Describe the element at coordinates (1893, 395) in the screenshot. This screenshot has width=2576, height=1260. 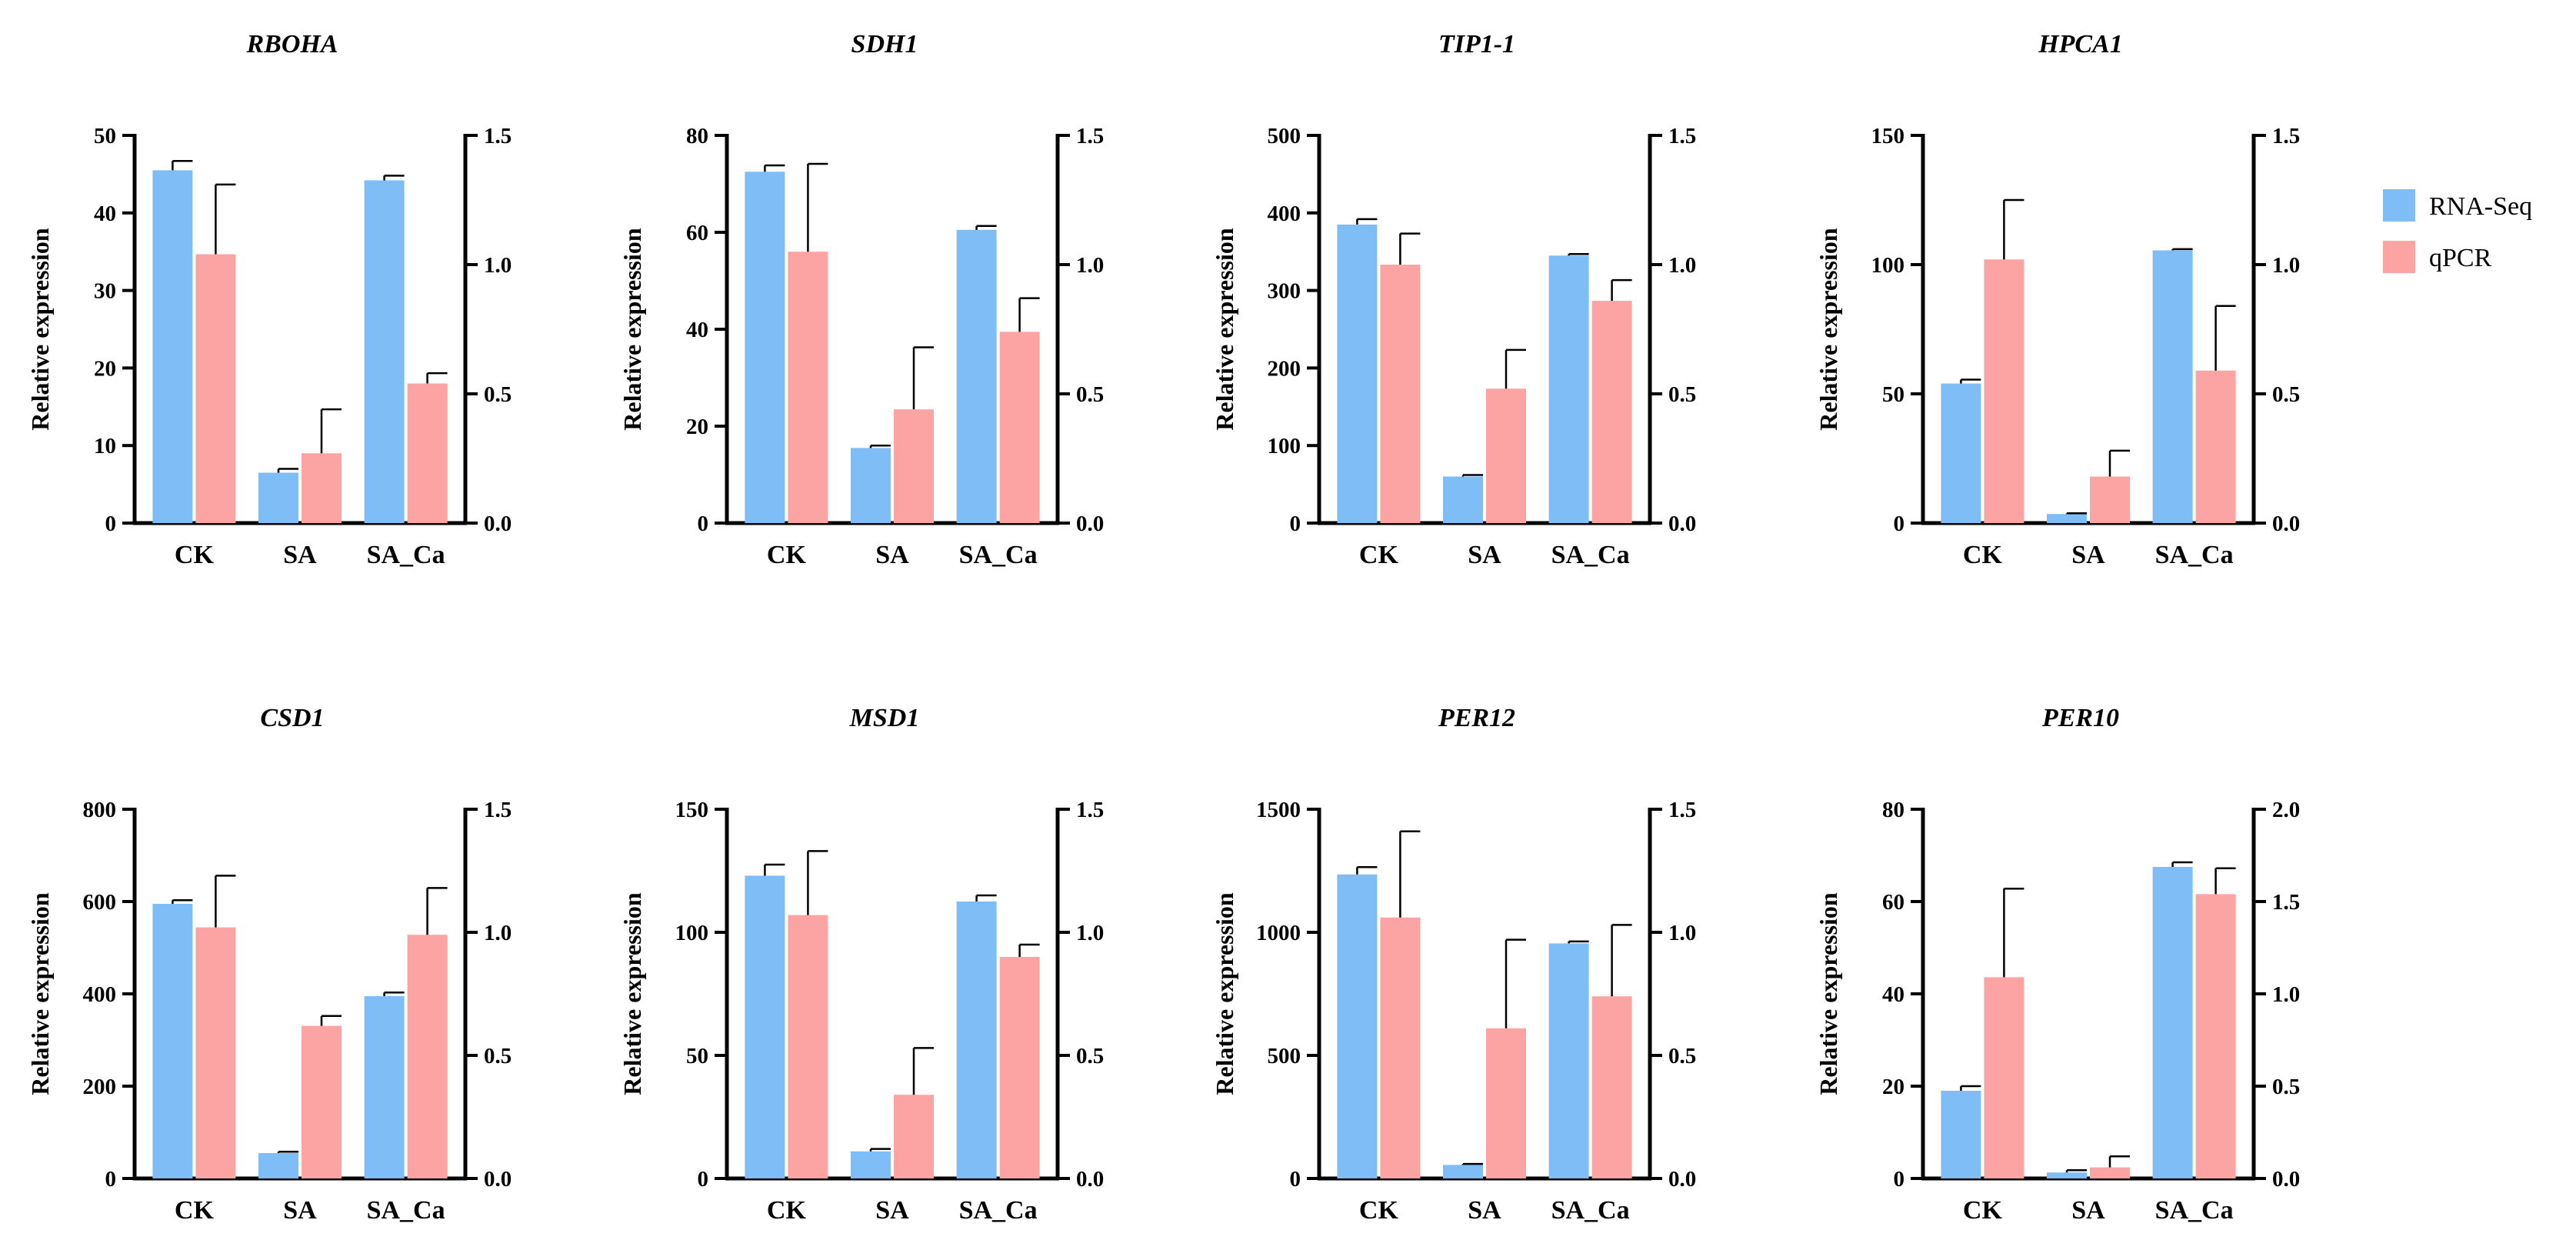
I see `left-tick-label: 50` at that location.